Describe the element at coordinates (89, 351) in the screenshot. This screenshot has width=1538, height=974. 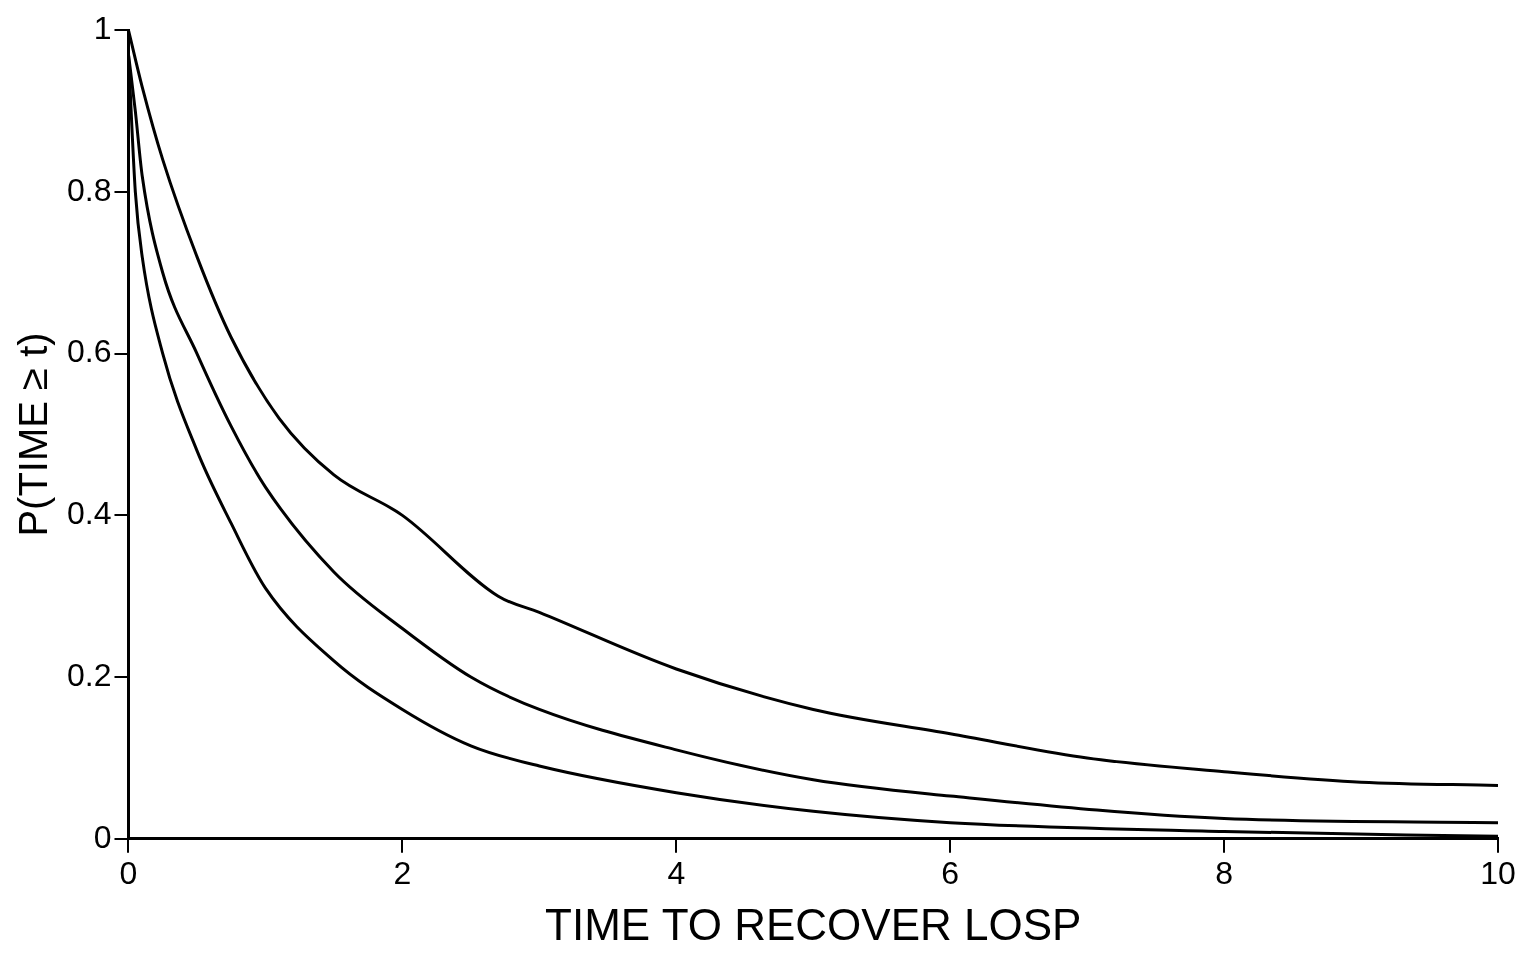
I see `y-tick-label: 0.6` at that location.